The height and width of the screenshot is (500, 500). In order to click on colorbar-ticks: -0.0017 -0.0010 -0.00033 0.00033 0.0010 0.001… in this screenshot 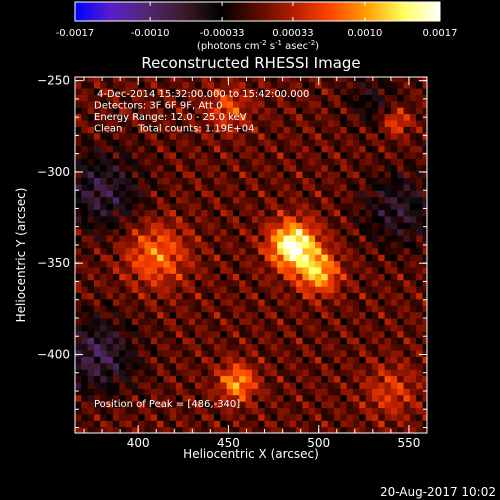, I will do `click(257, 20)`.